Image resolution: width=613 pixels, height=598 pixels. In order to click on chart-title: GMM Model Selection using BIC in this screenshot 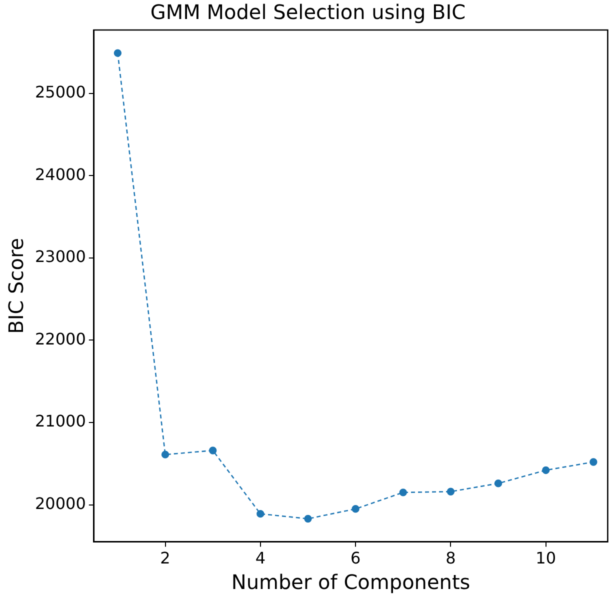, I will do `click(308, 12)`.